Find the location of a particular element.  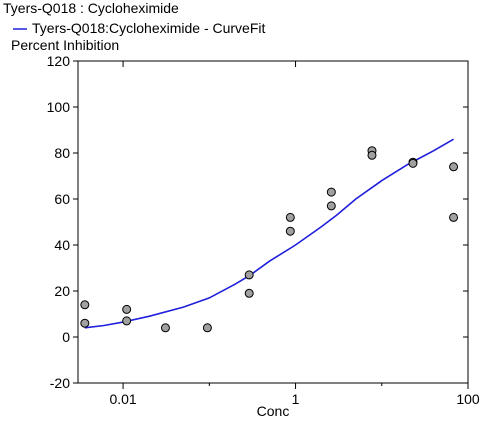

y-axis-label: Percent Inhibition is located at coordinates (65, 45).